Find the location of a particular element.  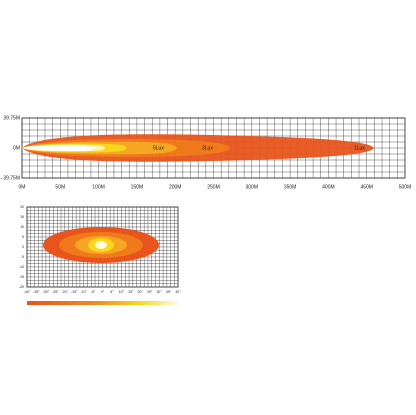

y-label: -15 is located at coordinates (21, 277).